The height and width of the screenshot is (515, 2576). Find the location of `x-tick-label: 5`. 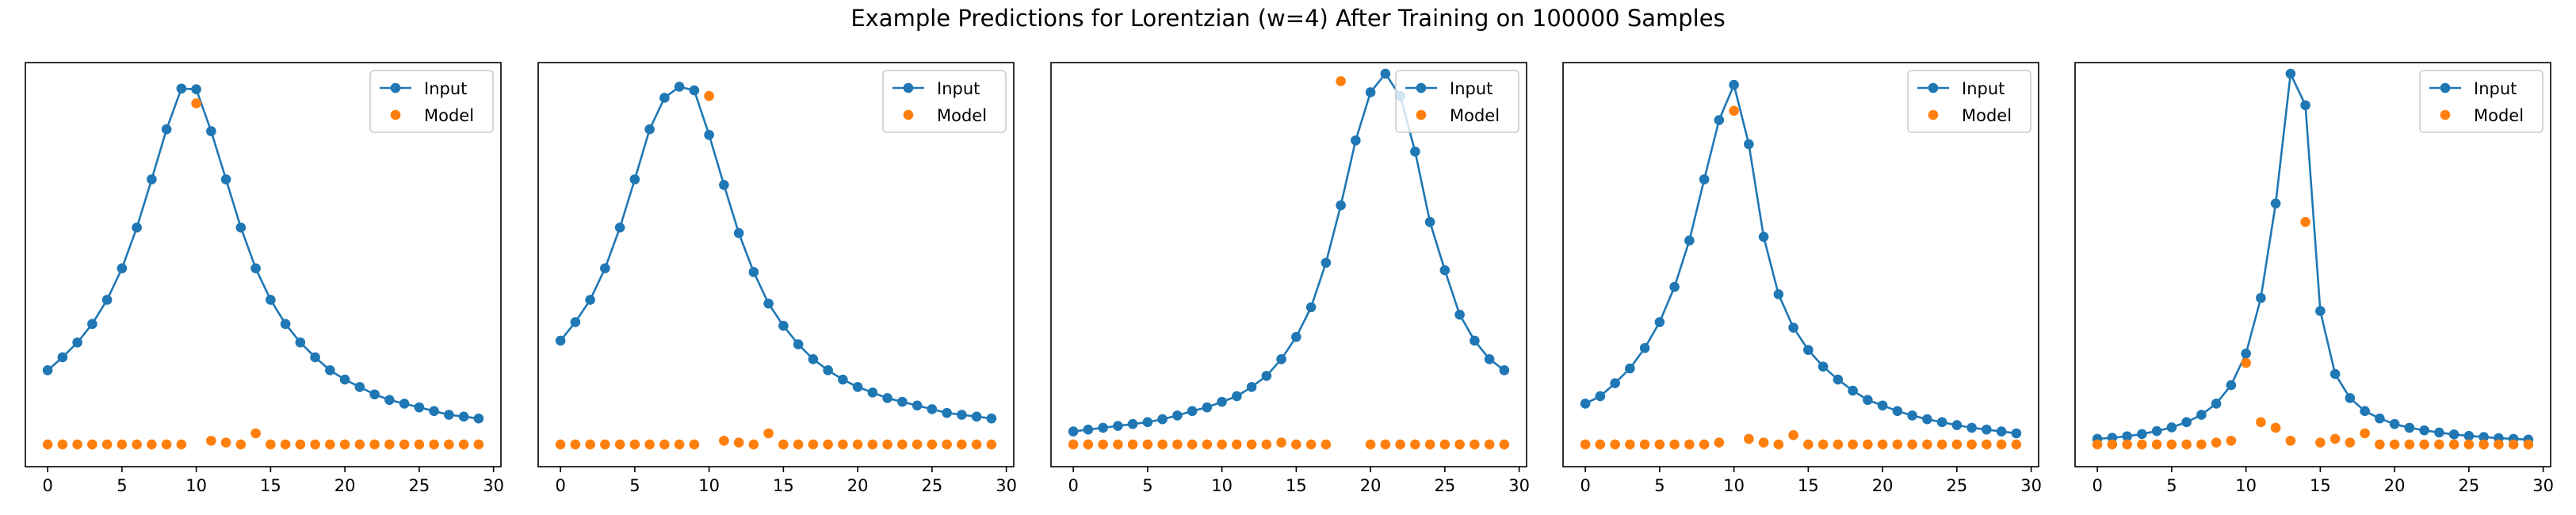

x-tick-label: 5 is located at coordinates (122, 486).